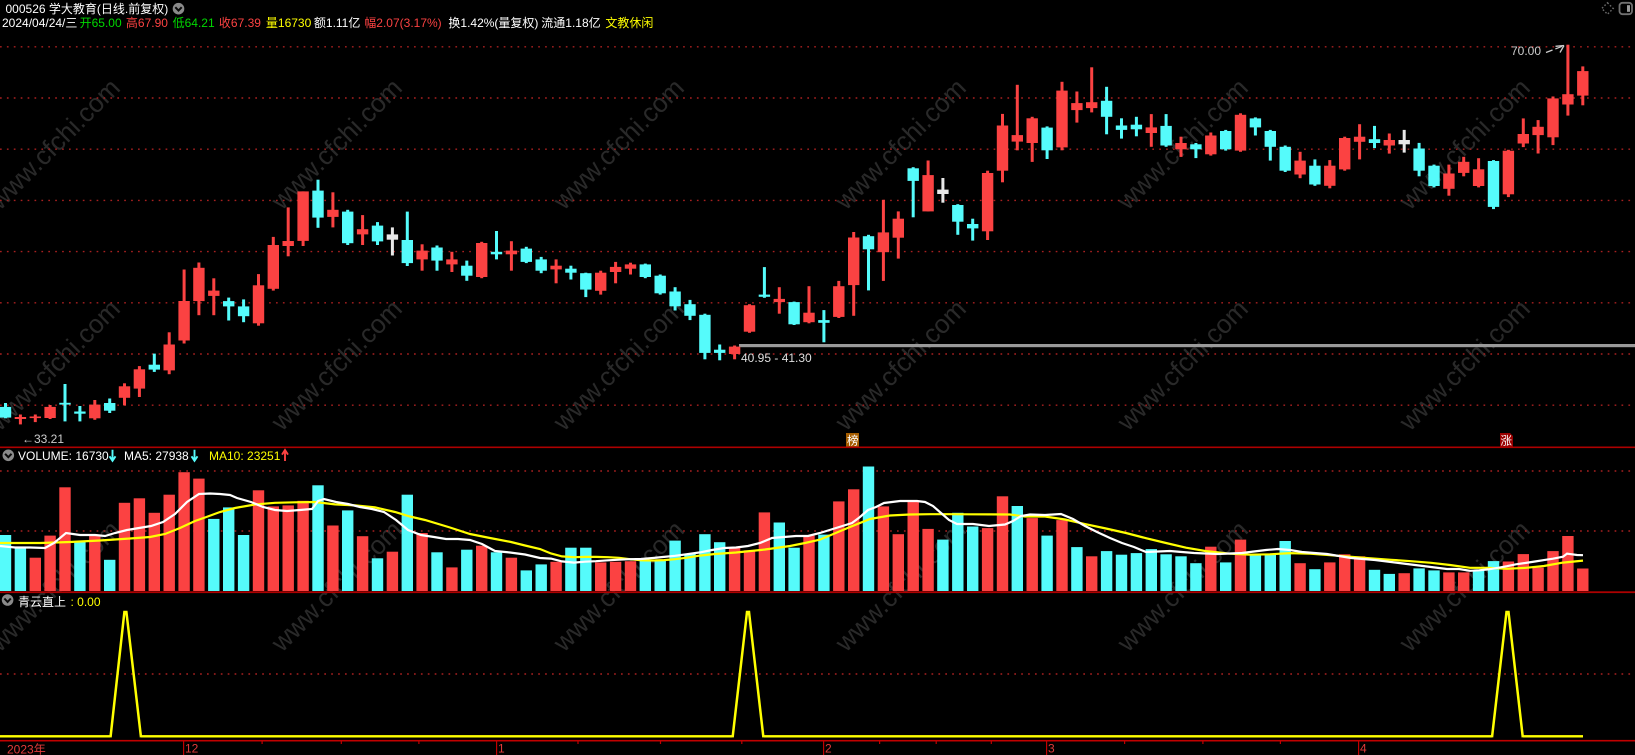 This screenshot has height=755, width=1635. What do you see at coordinates (245, 456) in the screenshot?
I see `svg-text: MA10: 23251` at bounding box center [245, 456].